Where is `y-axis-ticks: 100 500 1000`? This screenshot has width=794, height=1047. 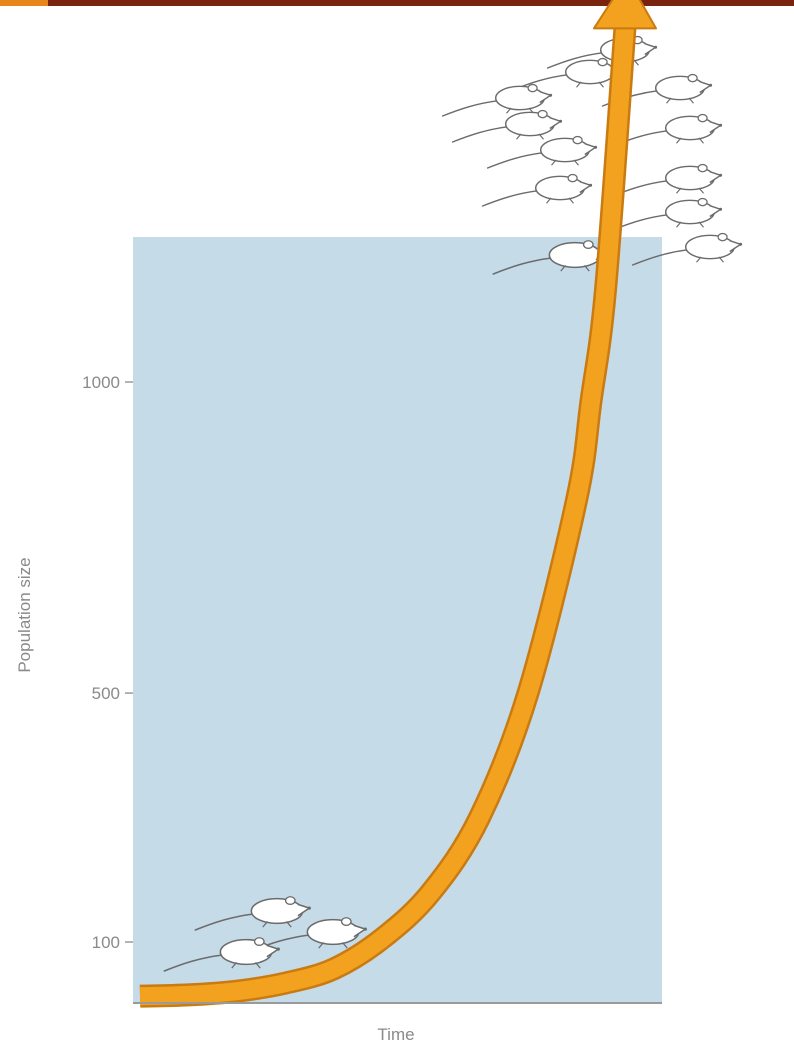
y-axis-ticks: 100 500 1000 is located at coordinates (107, 662).